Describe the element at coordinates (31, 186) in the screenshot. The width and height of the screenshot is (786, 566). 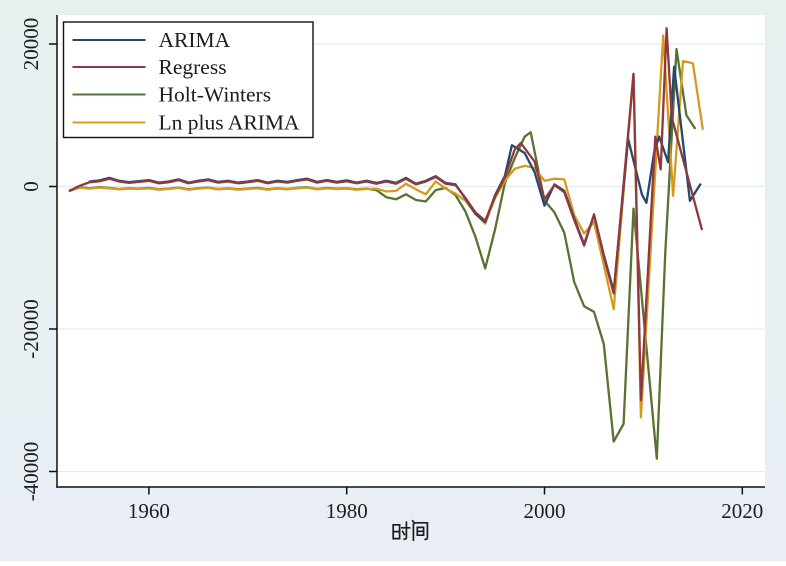
I see `svg-text: 0` at that location.